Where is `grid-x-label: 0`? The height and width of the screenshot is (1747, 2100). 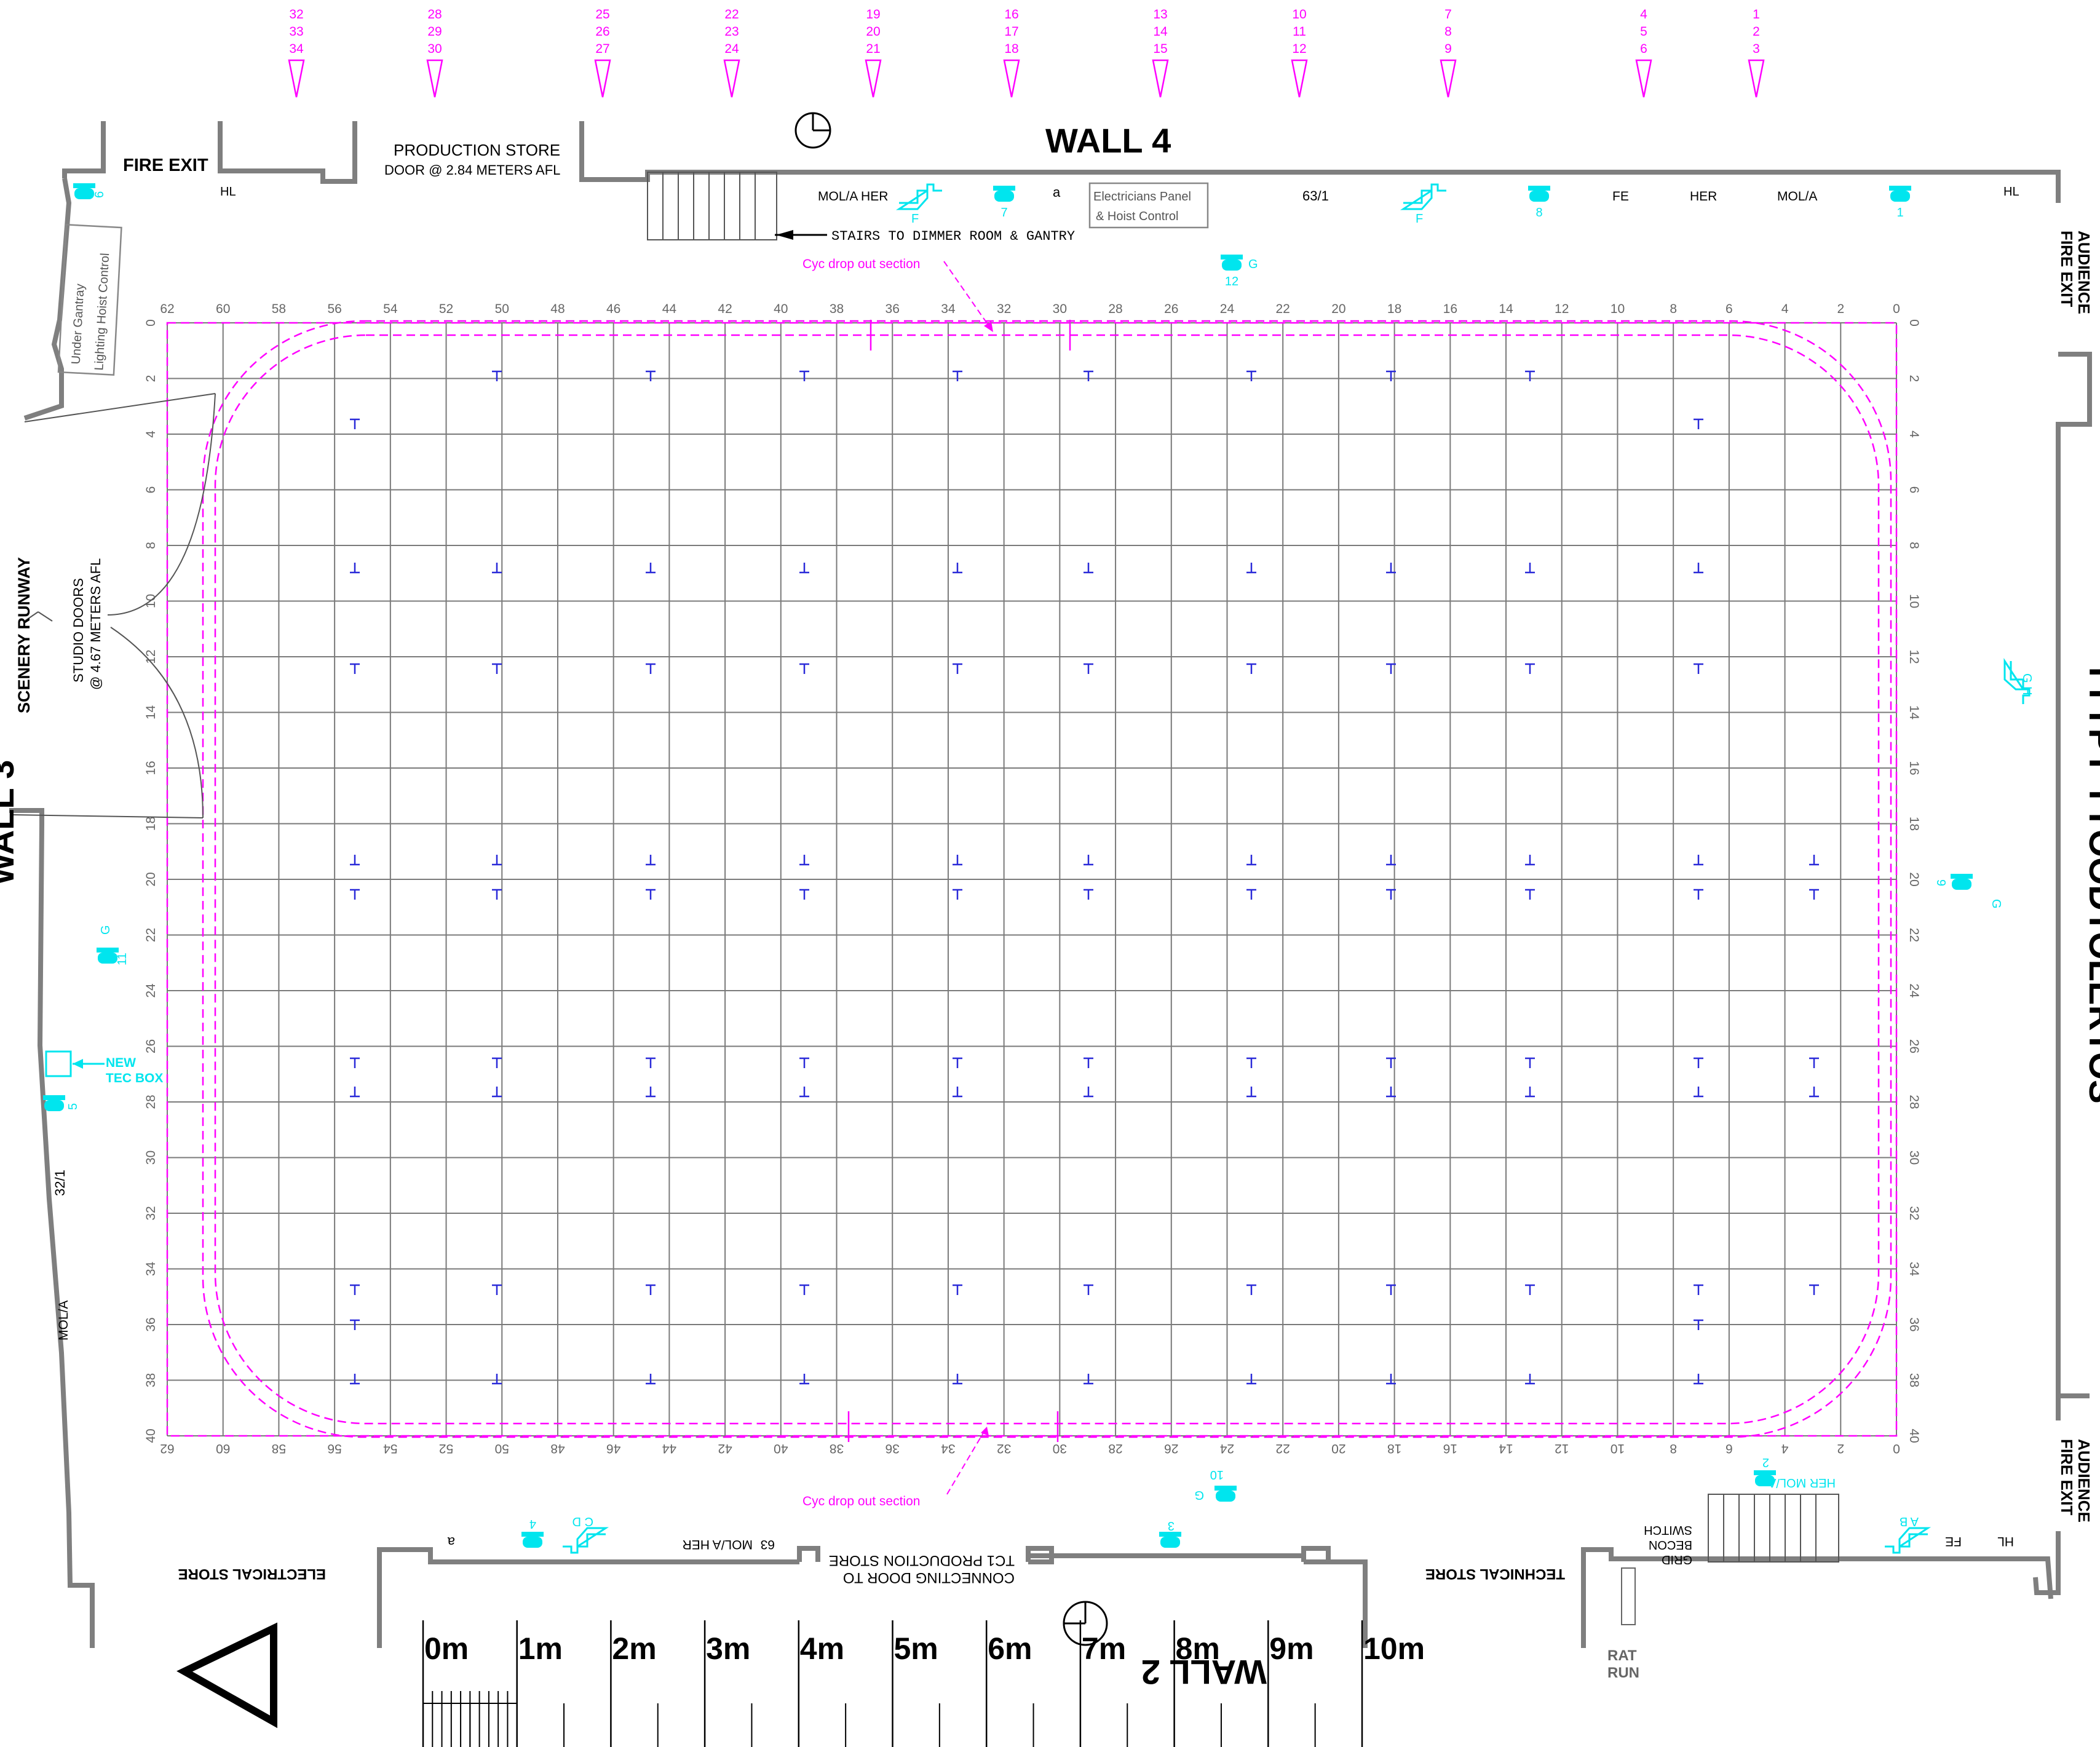
grid-x-label: 0 is located at coordinates (1896, 309).